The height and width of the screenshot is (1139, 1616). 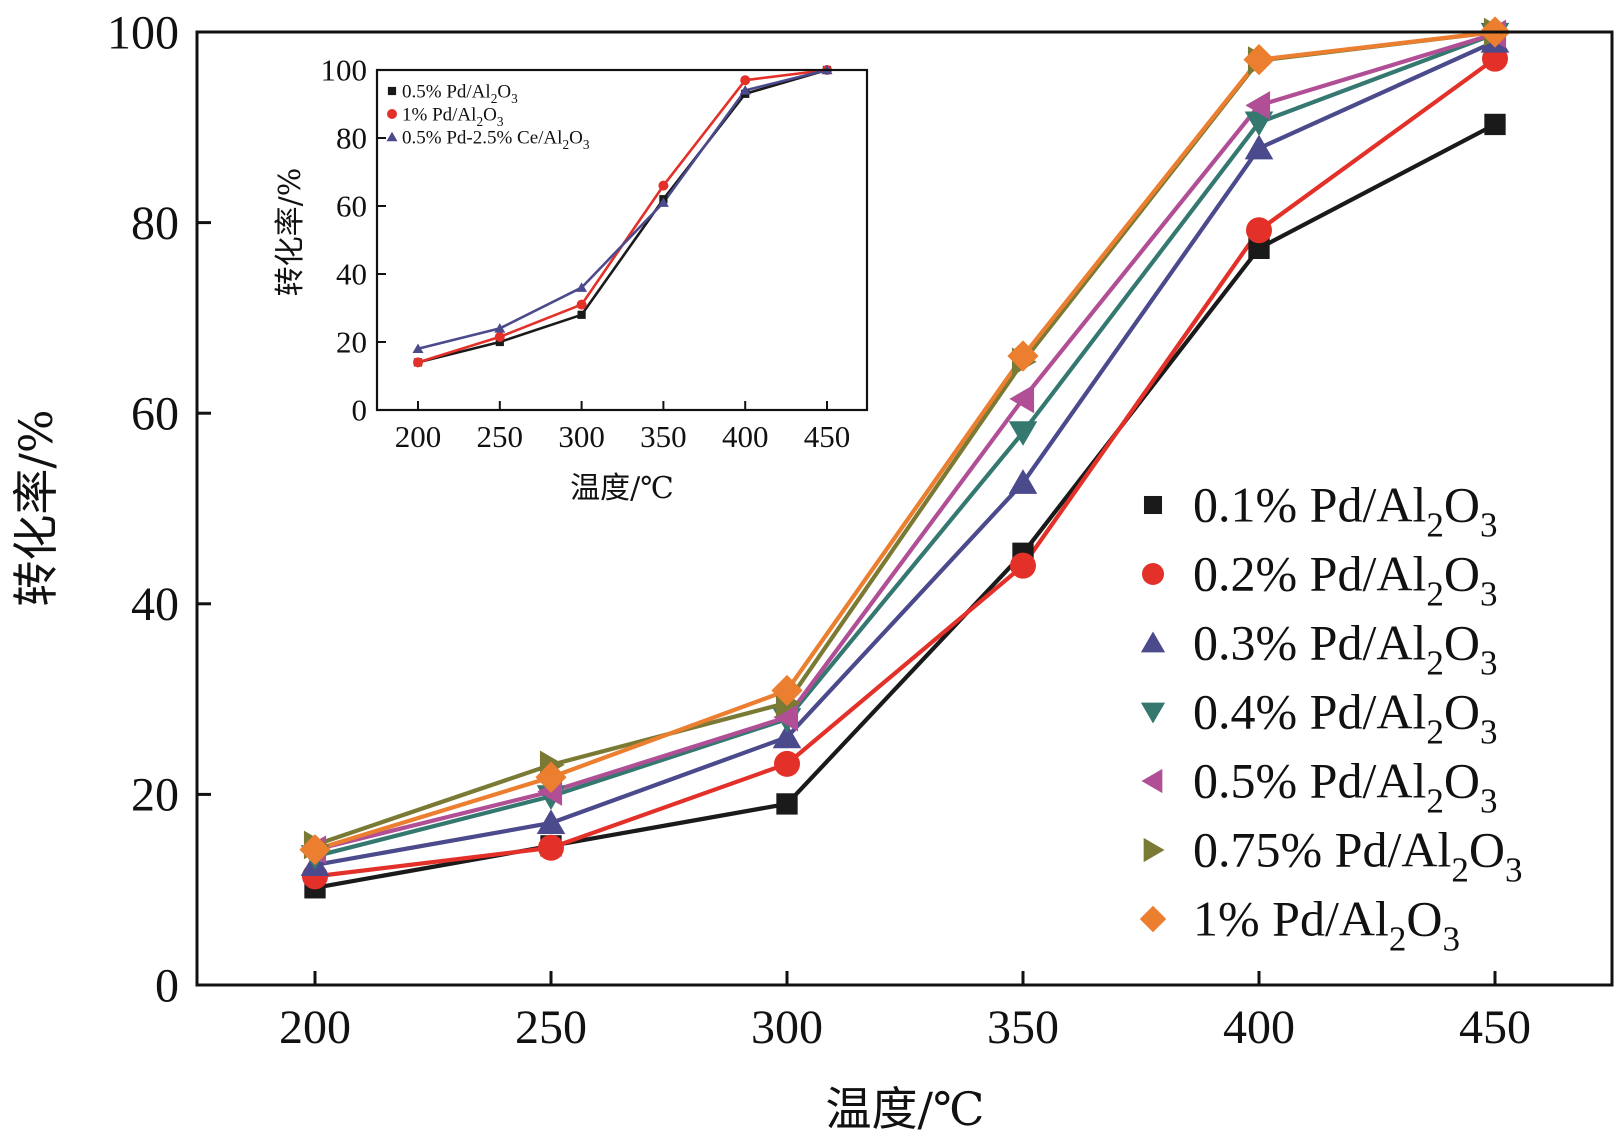 What do you see at coordinates (418, 436) in the screenshot?
I see `inset-x-tick-label: 200` at bounding box center [418, 436].